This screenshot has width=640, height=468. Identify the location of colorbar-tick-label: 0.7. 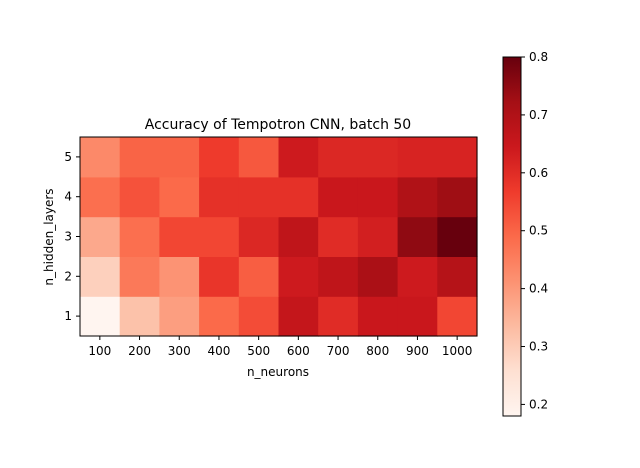
(538, 115).